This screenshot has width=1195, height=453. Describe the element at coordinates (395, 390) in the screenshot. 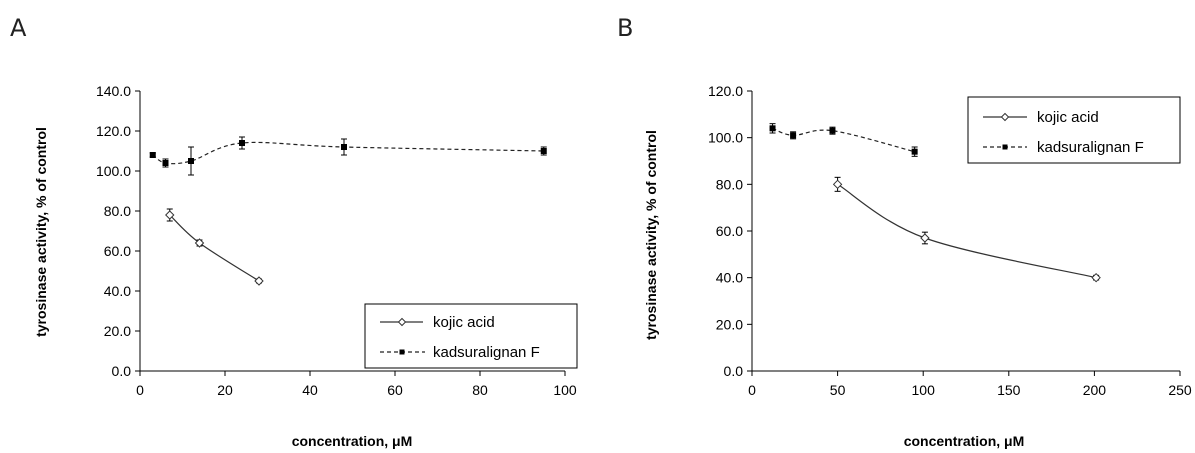

I see `x-tick-label-a: 60` at that location.